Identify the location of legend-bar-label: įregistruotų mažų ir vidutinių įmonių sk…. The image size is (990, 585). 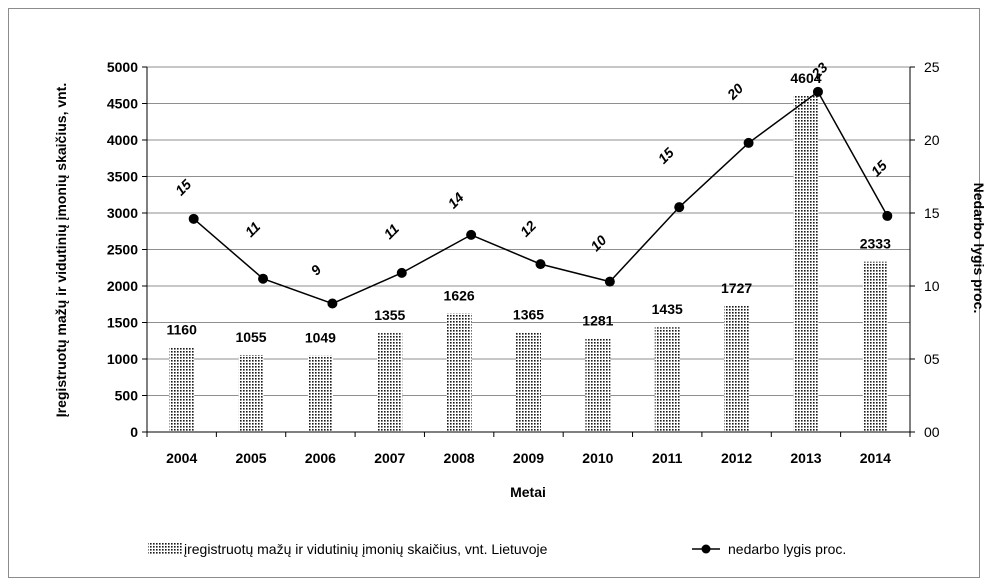
(366, 549).